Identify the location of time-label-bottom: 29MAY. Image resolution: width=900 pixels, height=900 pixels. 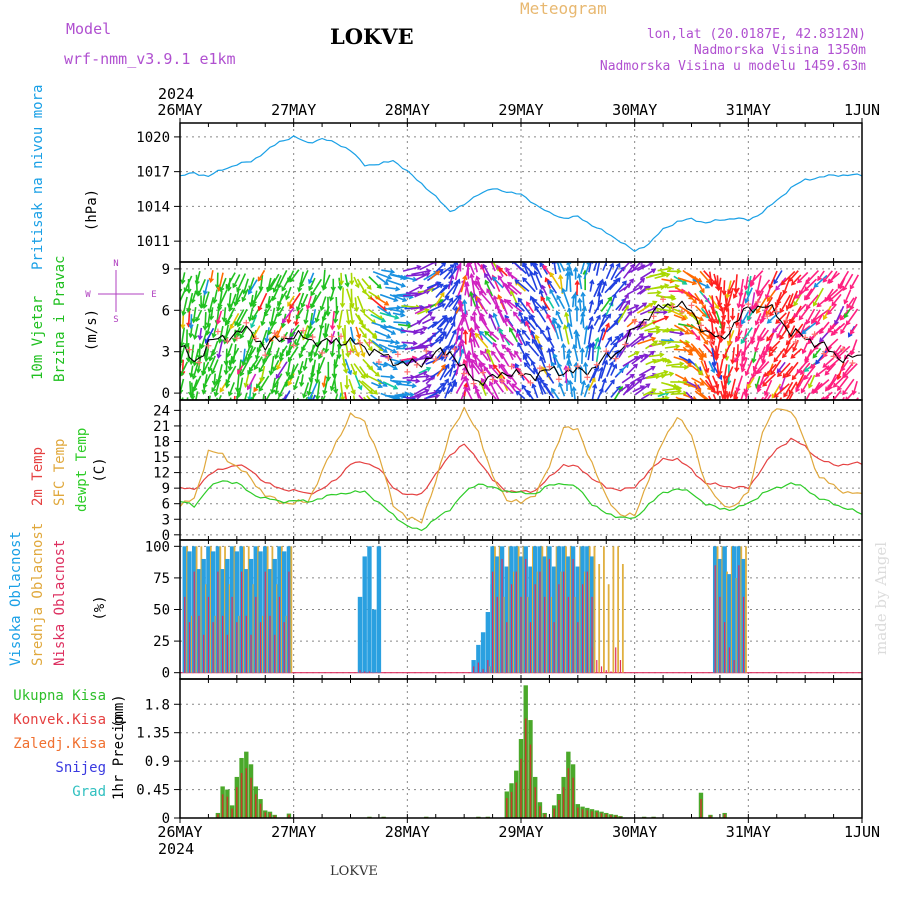
(520, 832).